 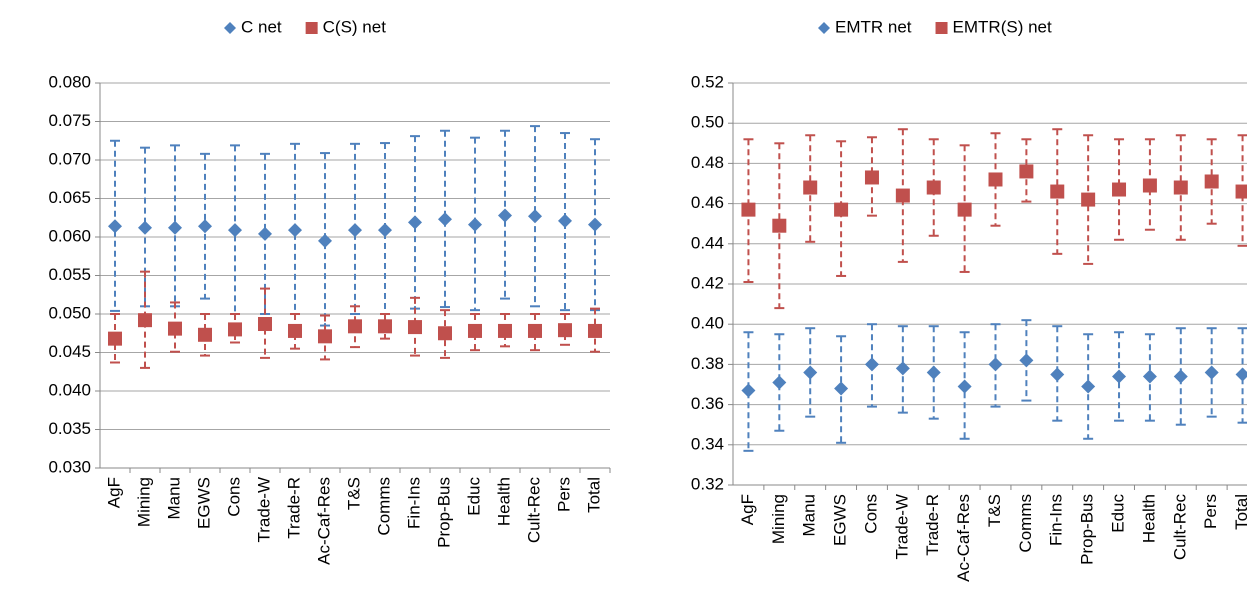 I want to click on x-tick-label: Cult-Rec, so click(x=1179, y=527).